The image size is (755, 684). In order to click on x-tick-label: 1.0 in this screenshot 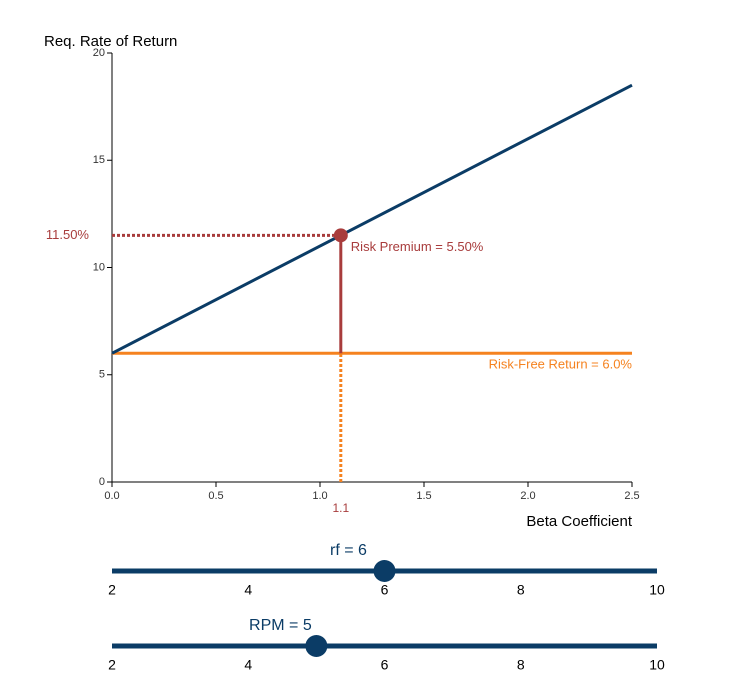, I will do `click(319, 496)`.